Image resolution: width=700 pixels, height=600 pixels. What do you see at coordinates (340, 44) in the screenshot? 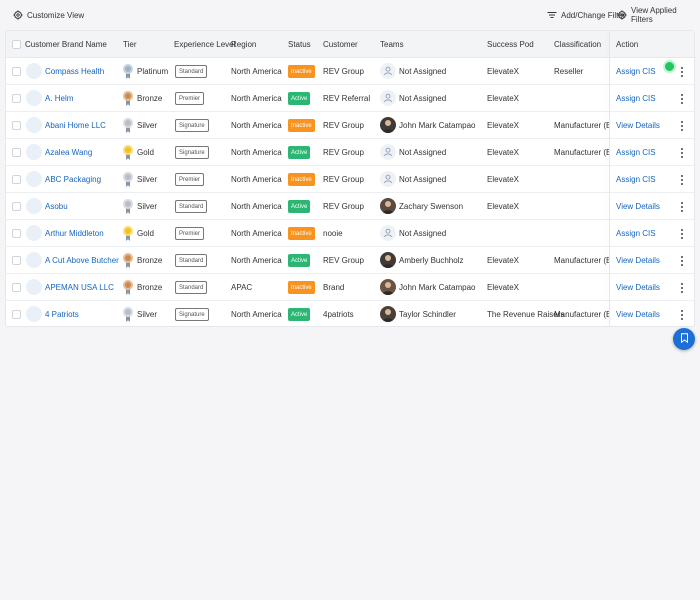
I see `header-customer: Customer` at bounding box center [340, 44].